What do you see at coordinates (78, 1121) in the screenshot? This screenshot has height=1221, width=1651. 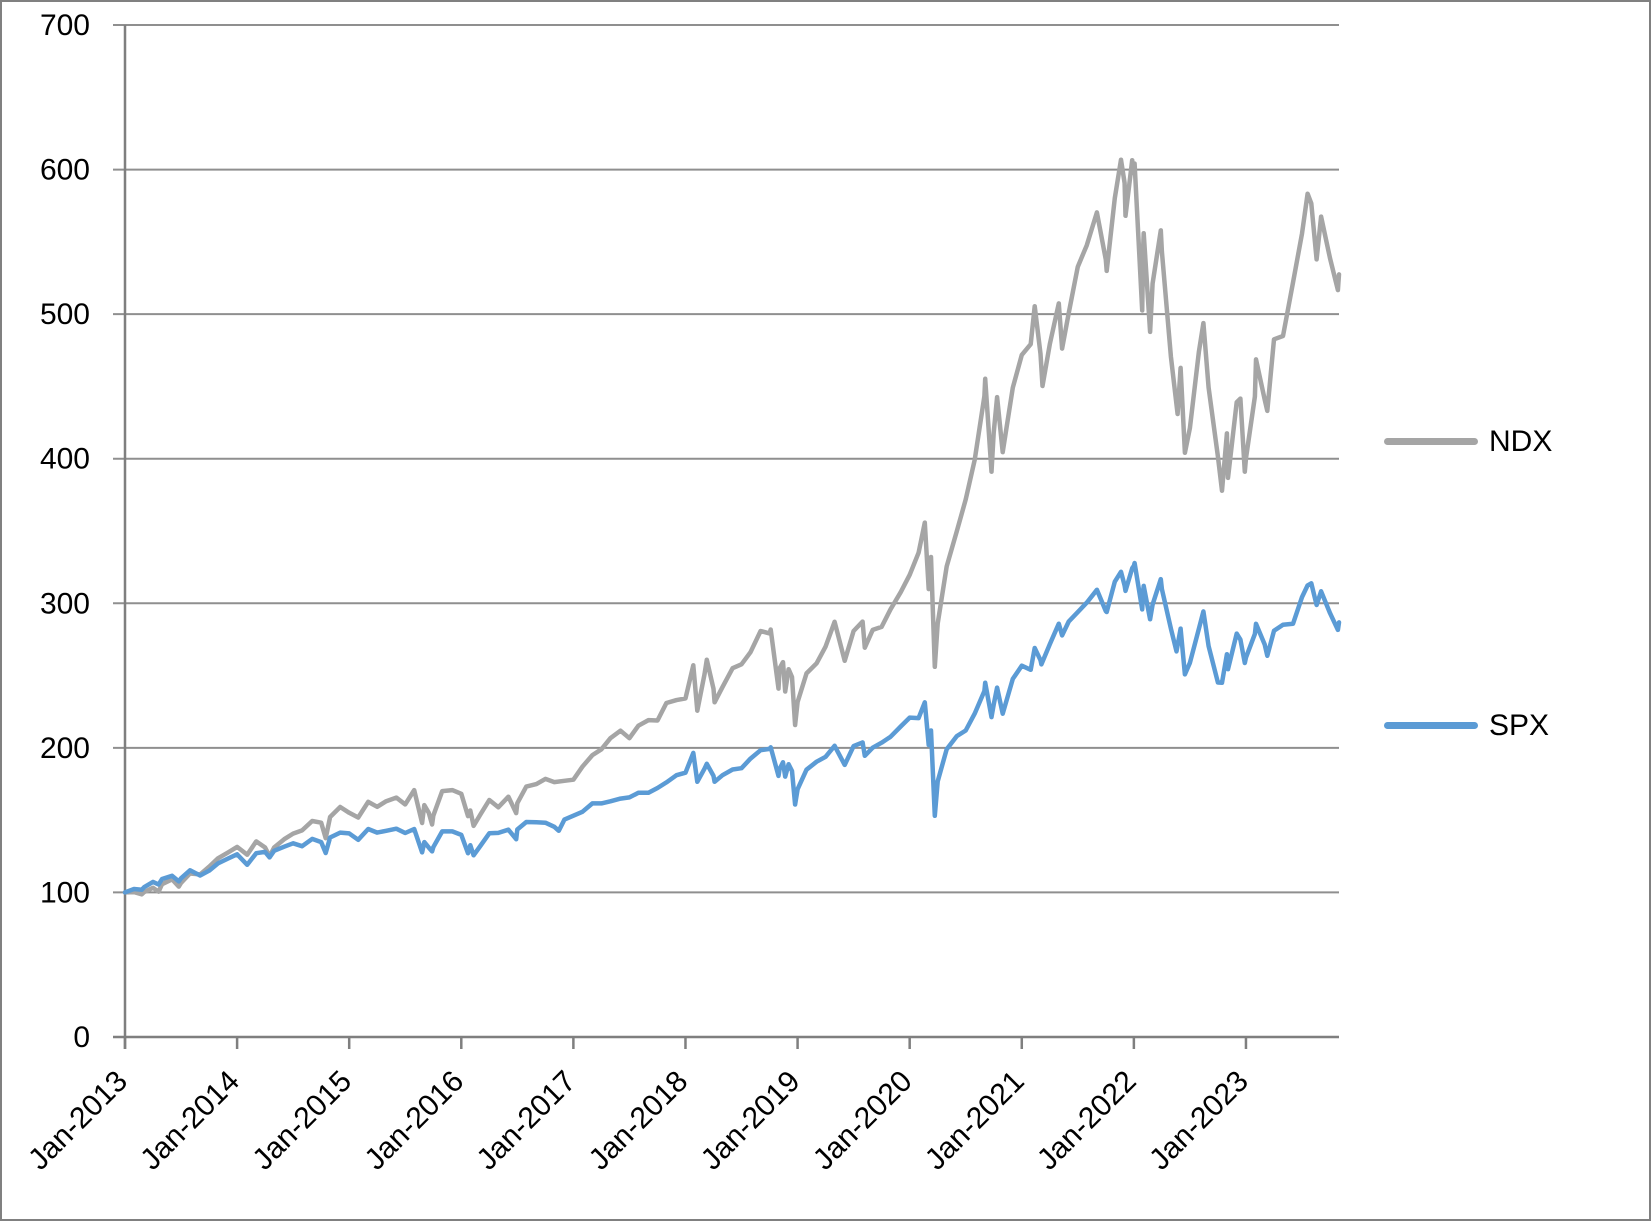 I see `x-tick-label: Jan-2013` at bounding box center [78, 1121].